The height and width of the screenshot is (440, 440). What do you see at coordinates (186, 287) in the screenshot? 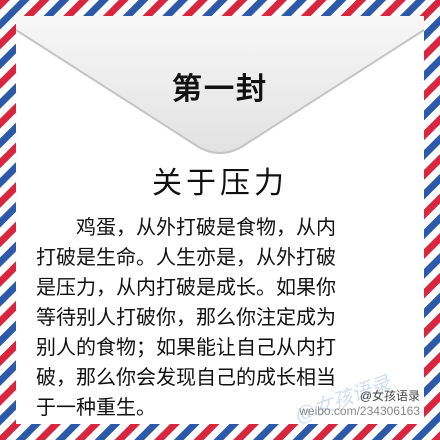
I see `body-line: 是压力，从内打破是成长。如果你` at bounding box center [186, 287].